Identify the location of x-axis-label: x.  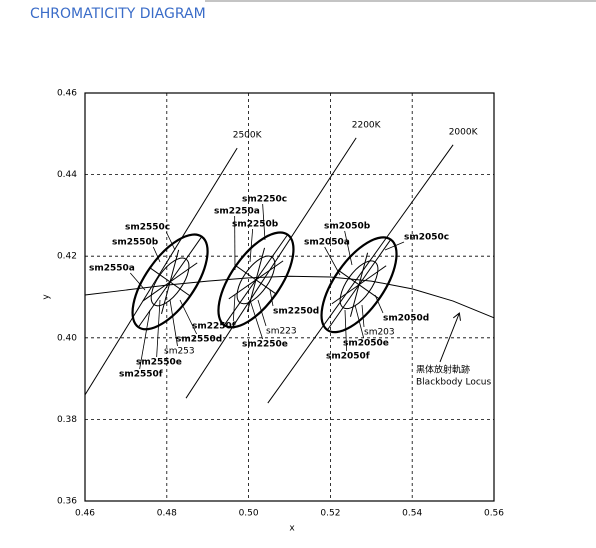
(292, 529).